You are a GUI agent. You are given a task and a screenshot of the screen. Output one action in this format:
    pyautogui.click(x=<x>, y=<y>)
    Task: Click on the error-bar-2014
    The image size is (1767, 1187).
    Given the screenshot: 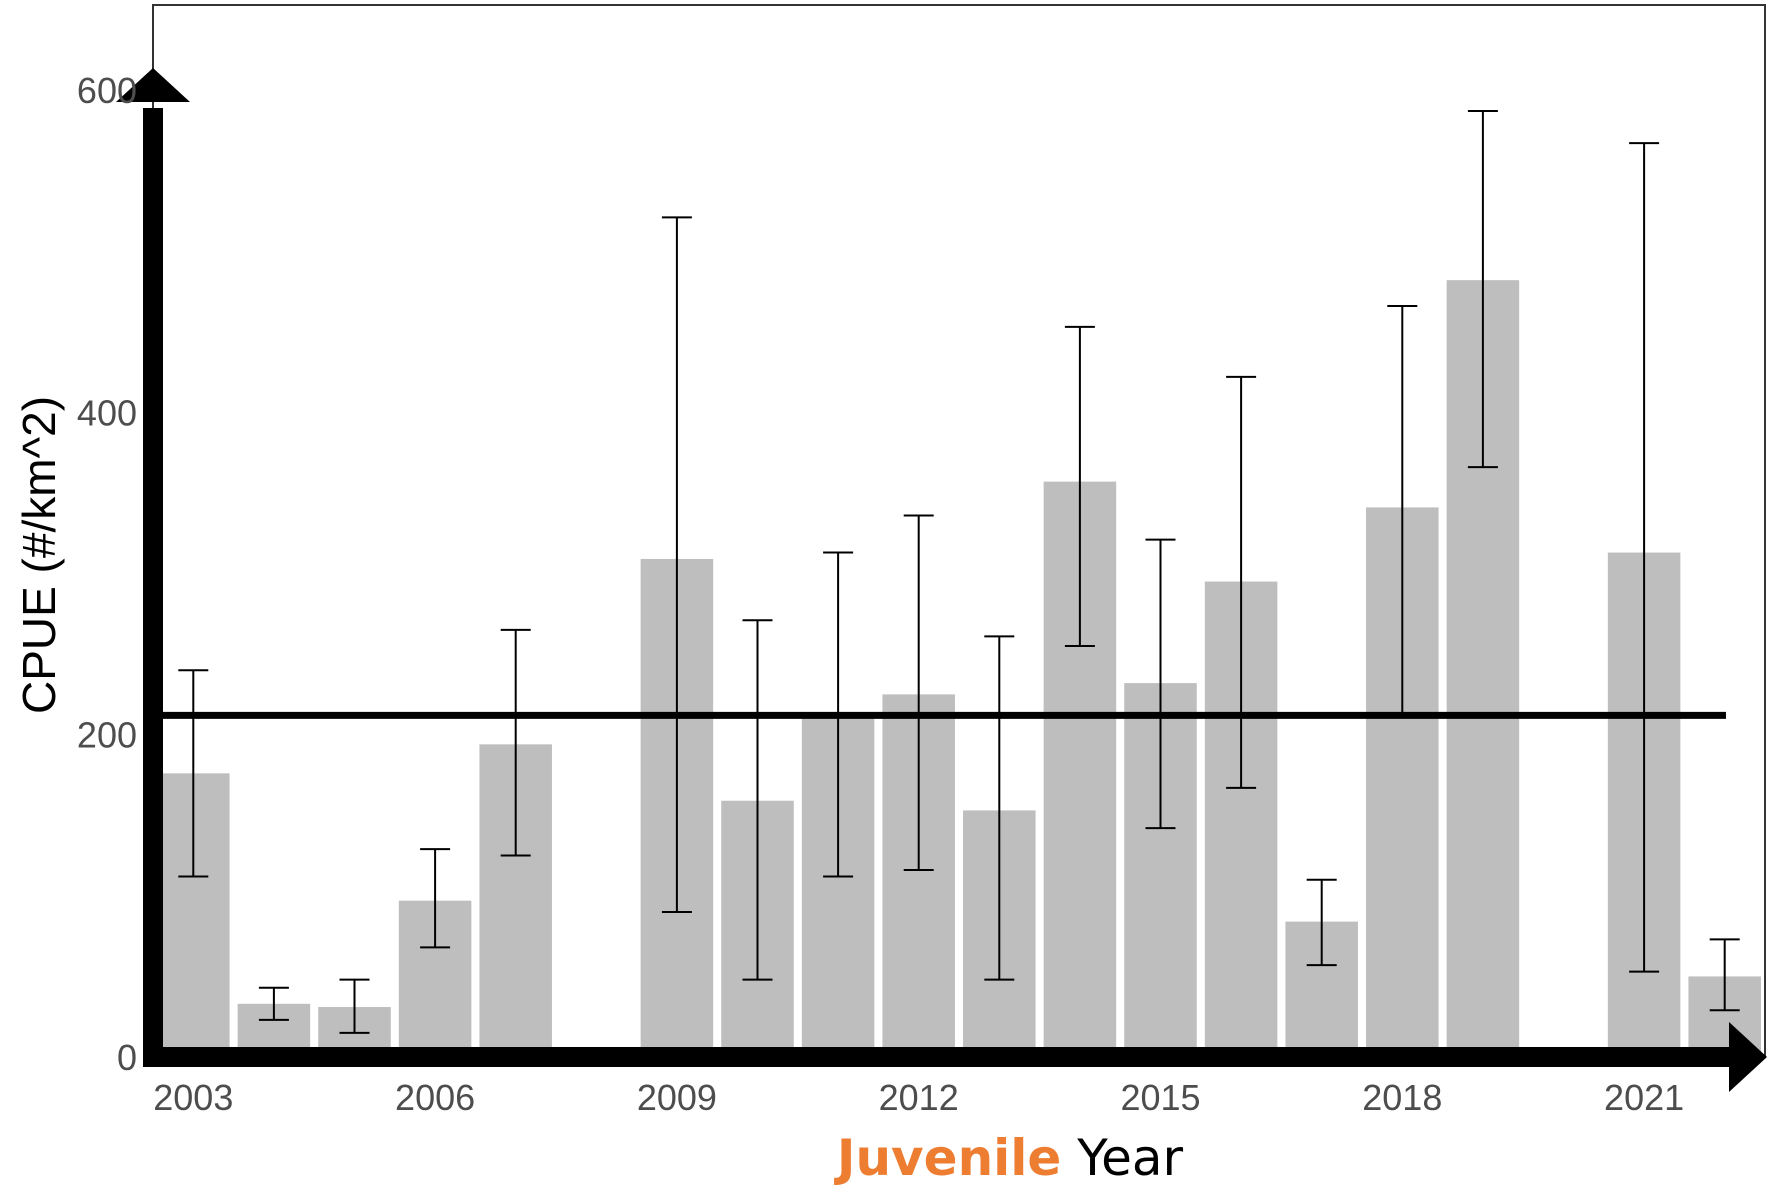 What is the action you would take?
    pyautogui.click(x=1079, y=486)
    